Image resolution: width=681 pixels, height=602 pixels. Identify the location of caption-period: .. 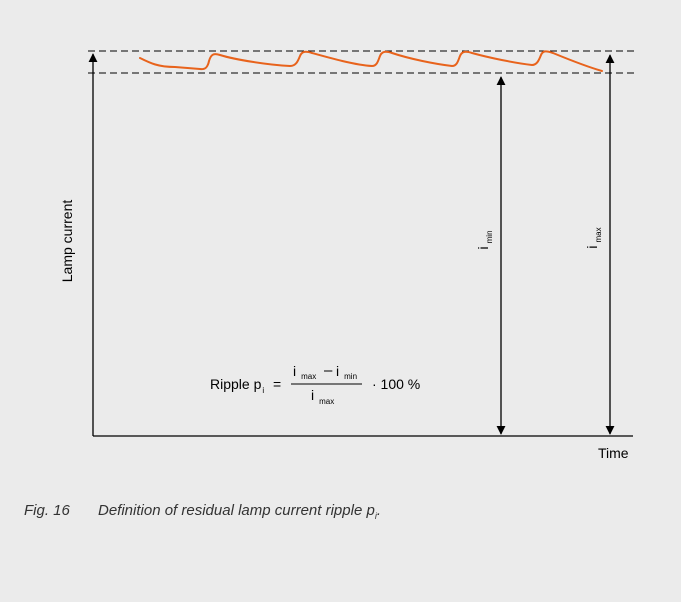
(378, 510).